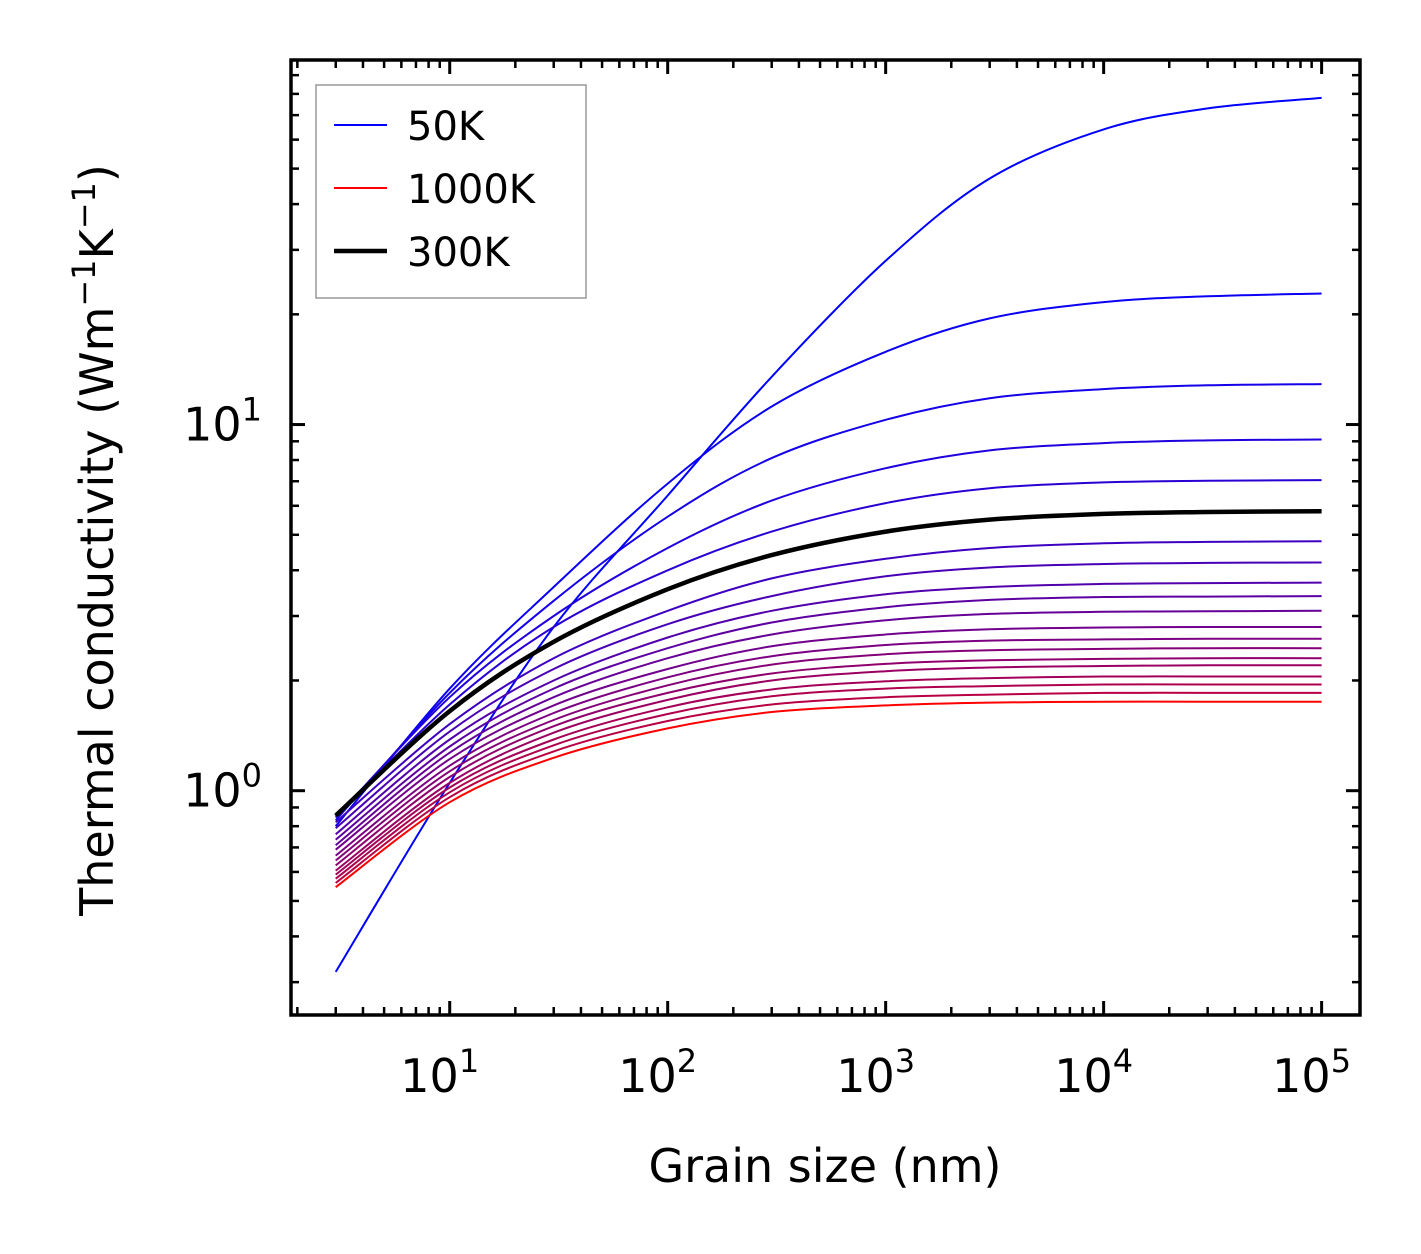  I want to click on series-line-800K, so click(828, 768).